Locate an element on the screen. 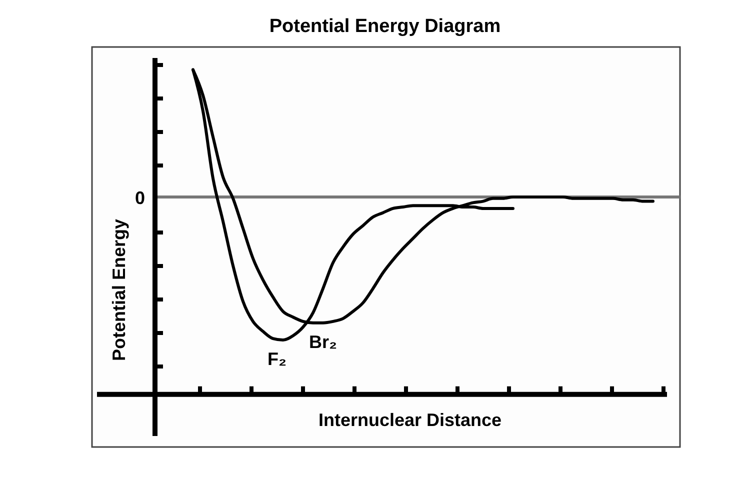 The height and width of the screenshot is (477, 750). ref-line-label: 0 is located at coordinates (139, 198).